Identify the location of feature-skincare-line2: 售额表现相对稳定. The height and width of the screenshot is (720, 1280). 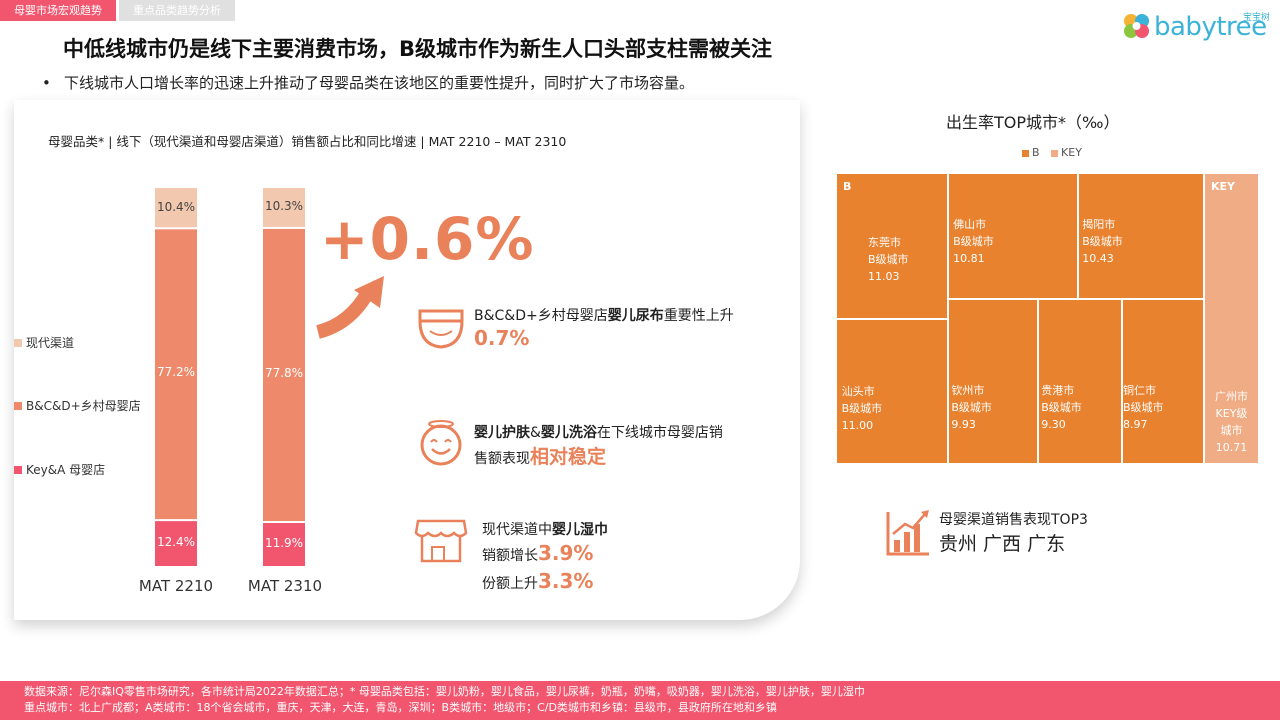
(540, 455).